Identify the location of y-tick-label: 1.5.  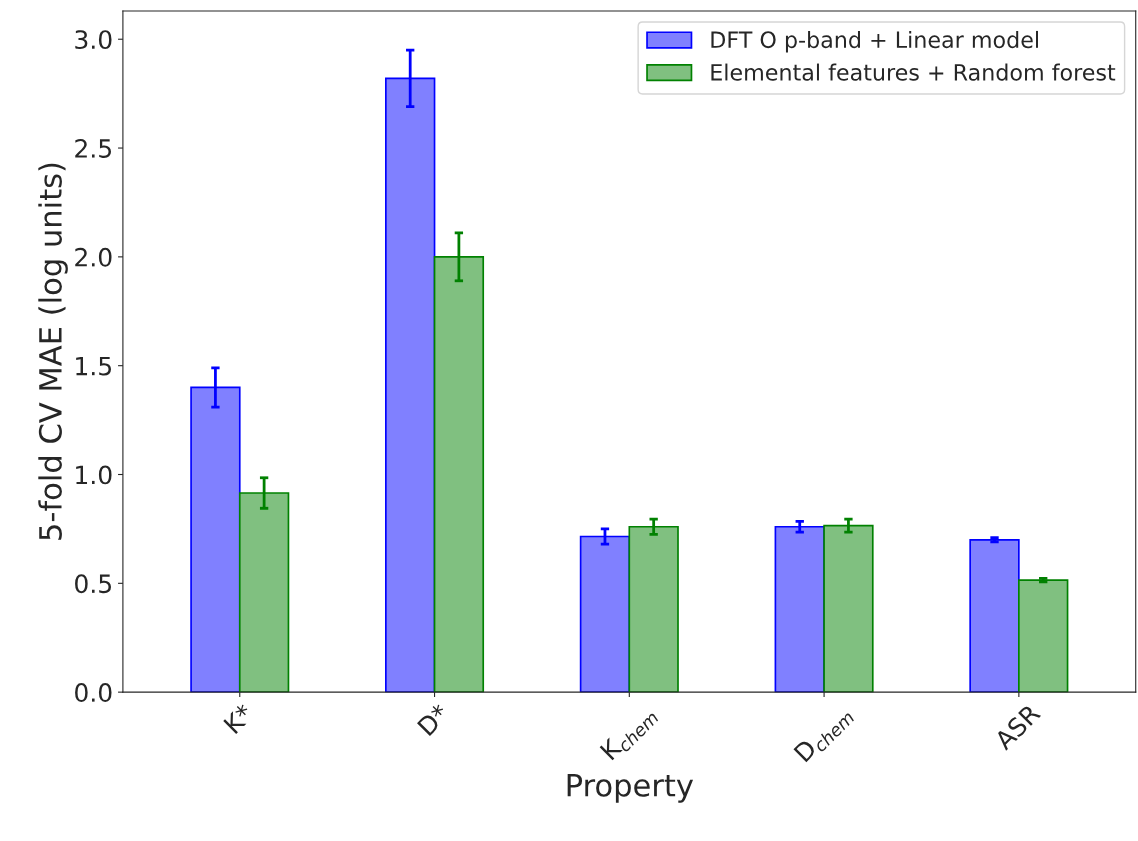
(93, 366).